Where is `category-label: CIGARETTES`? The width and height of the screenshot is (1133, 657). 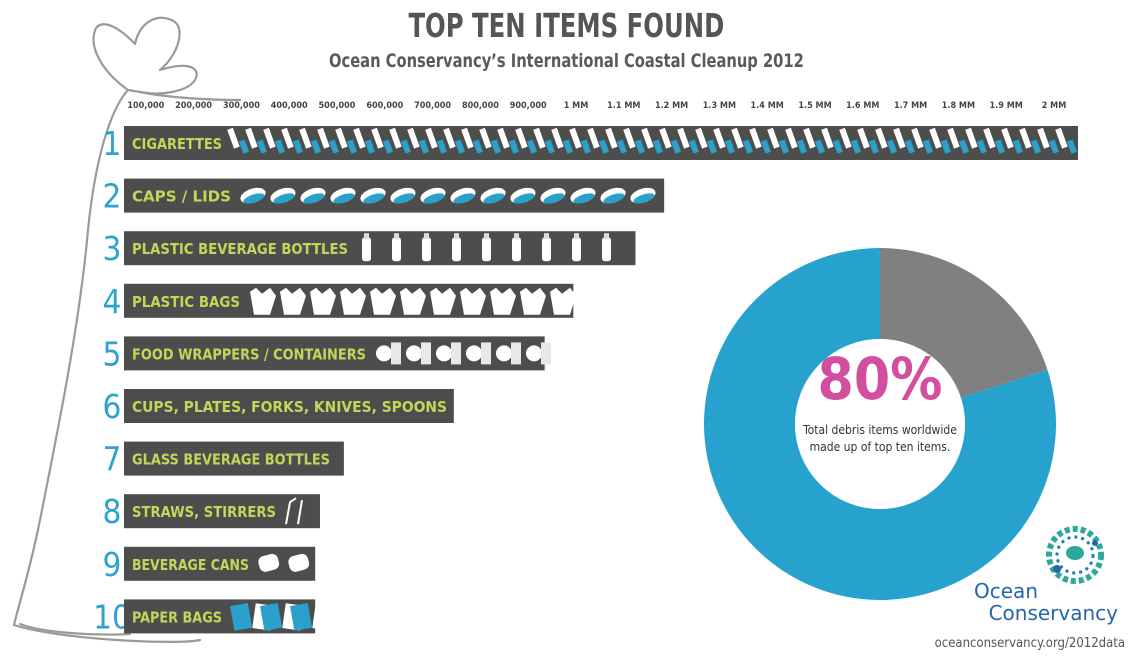 category-label: CIGARETTES is located at coordinates (177, 144).